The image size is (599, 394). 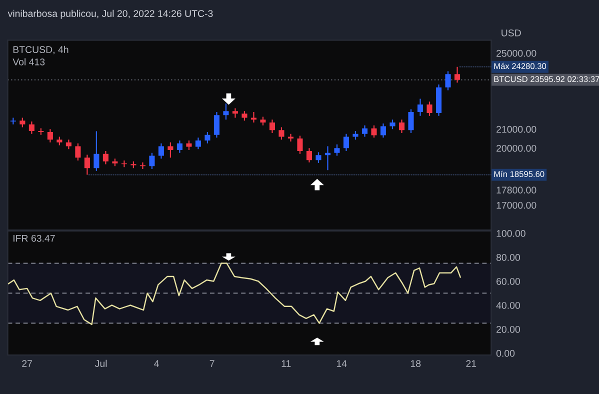 I want to click on x-tick-label: 14, so click(x=341, y=363).